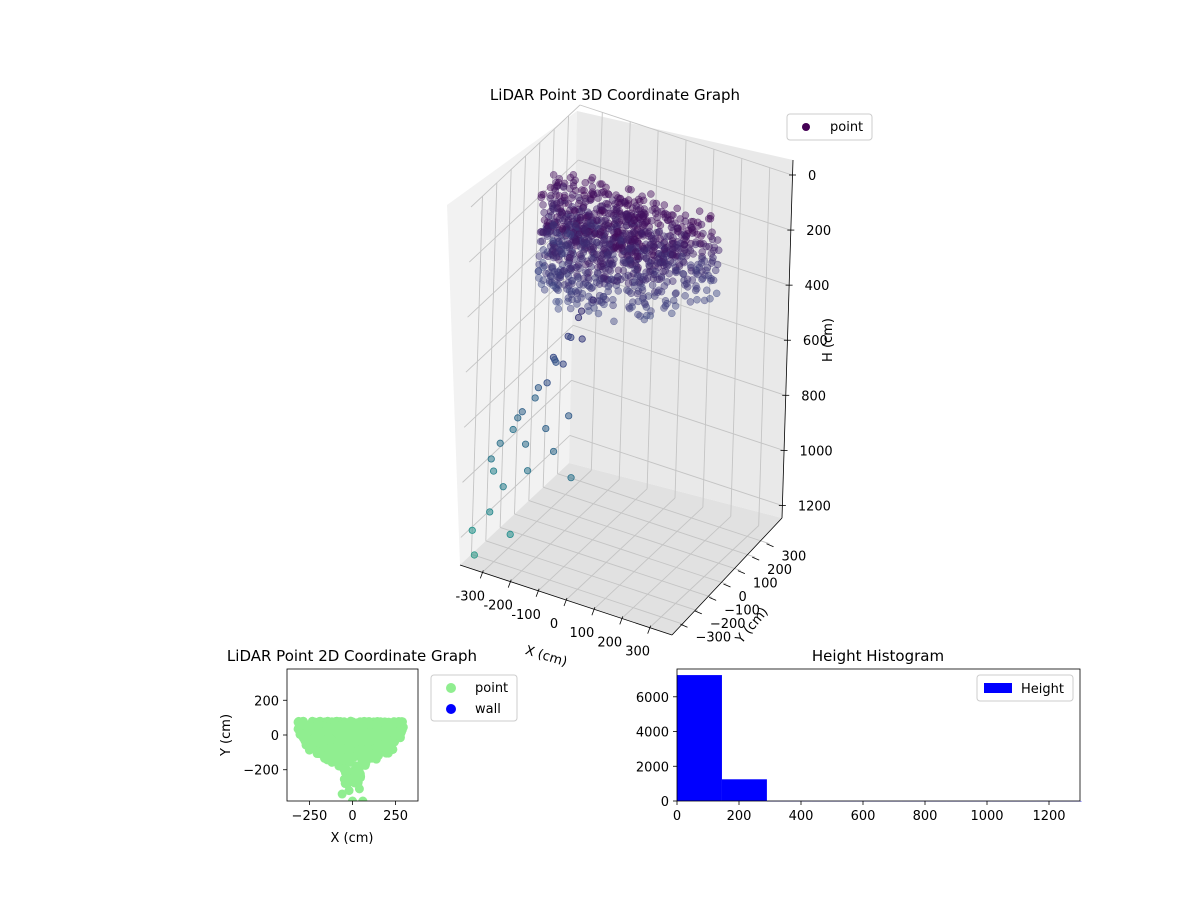  What do you see at coordinates (1025, 688) in the screenshot?
I see `legend-hist-frame` at bounding box center [1025, 688].